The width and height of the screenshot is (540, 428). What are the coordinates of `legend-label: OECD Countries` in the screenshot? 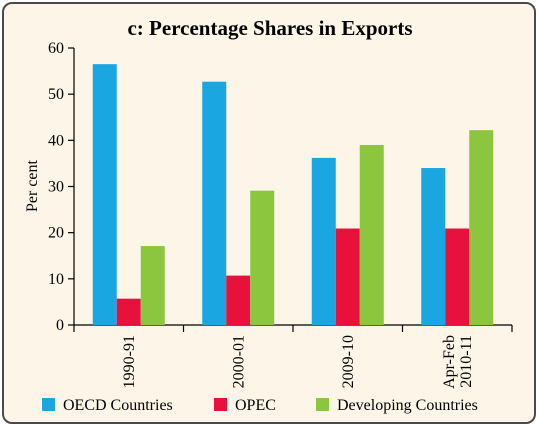 It's located at (118, 405).